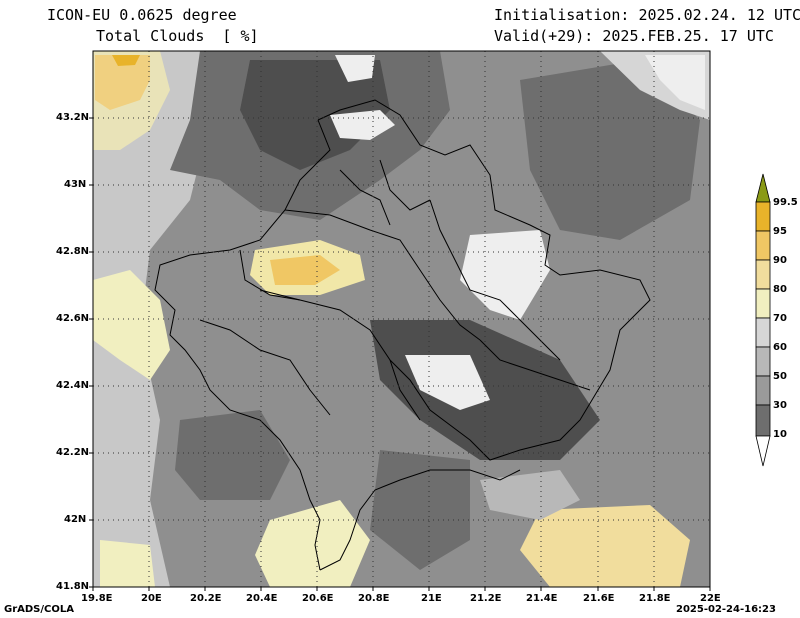 Image resolution: width=800 pixels, height=618 pixels. Describe the element at coordinates (374, 598) in the screenshot. I see `lon-label: 20.8E` at that location.